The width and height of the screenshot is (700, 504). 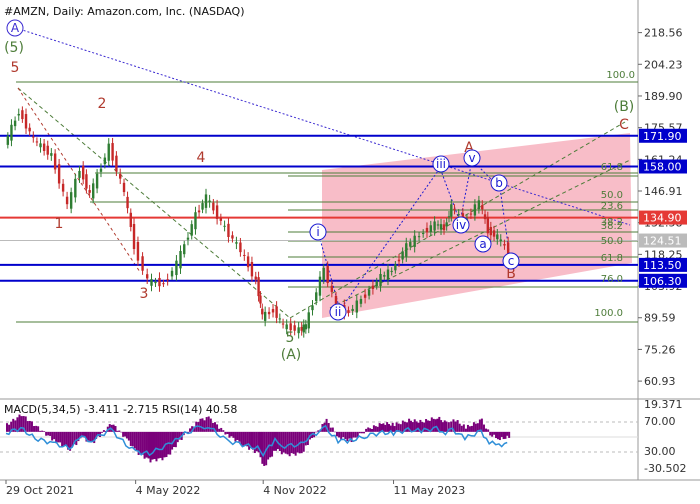 What do you see at coordinates (511, 261) in the screenshot?
I see `wave-label: c` at bounding box center [511, 261].